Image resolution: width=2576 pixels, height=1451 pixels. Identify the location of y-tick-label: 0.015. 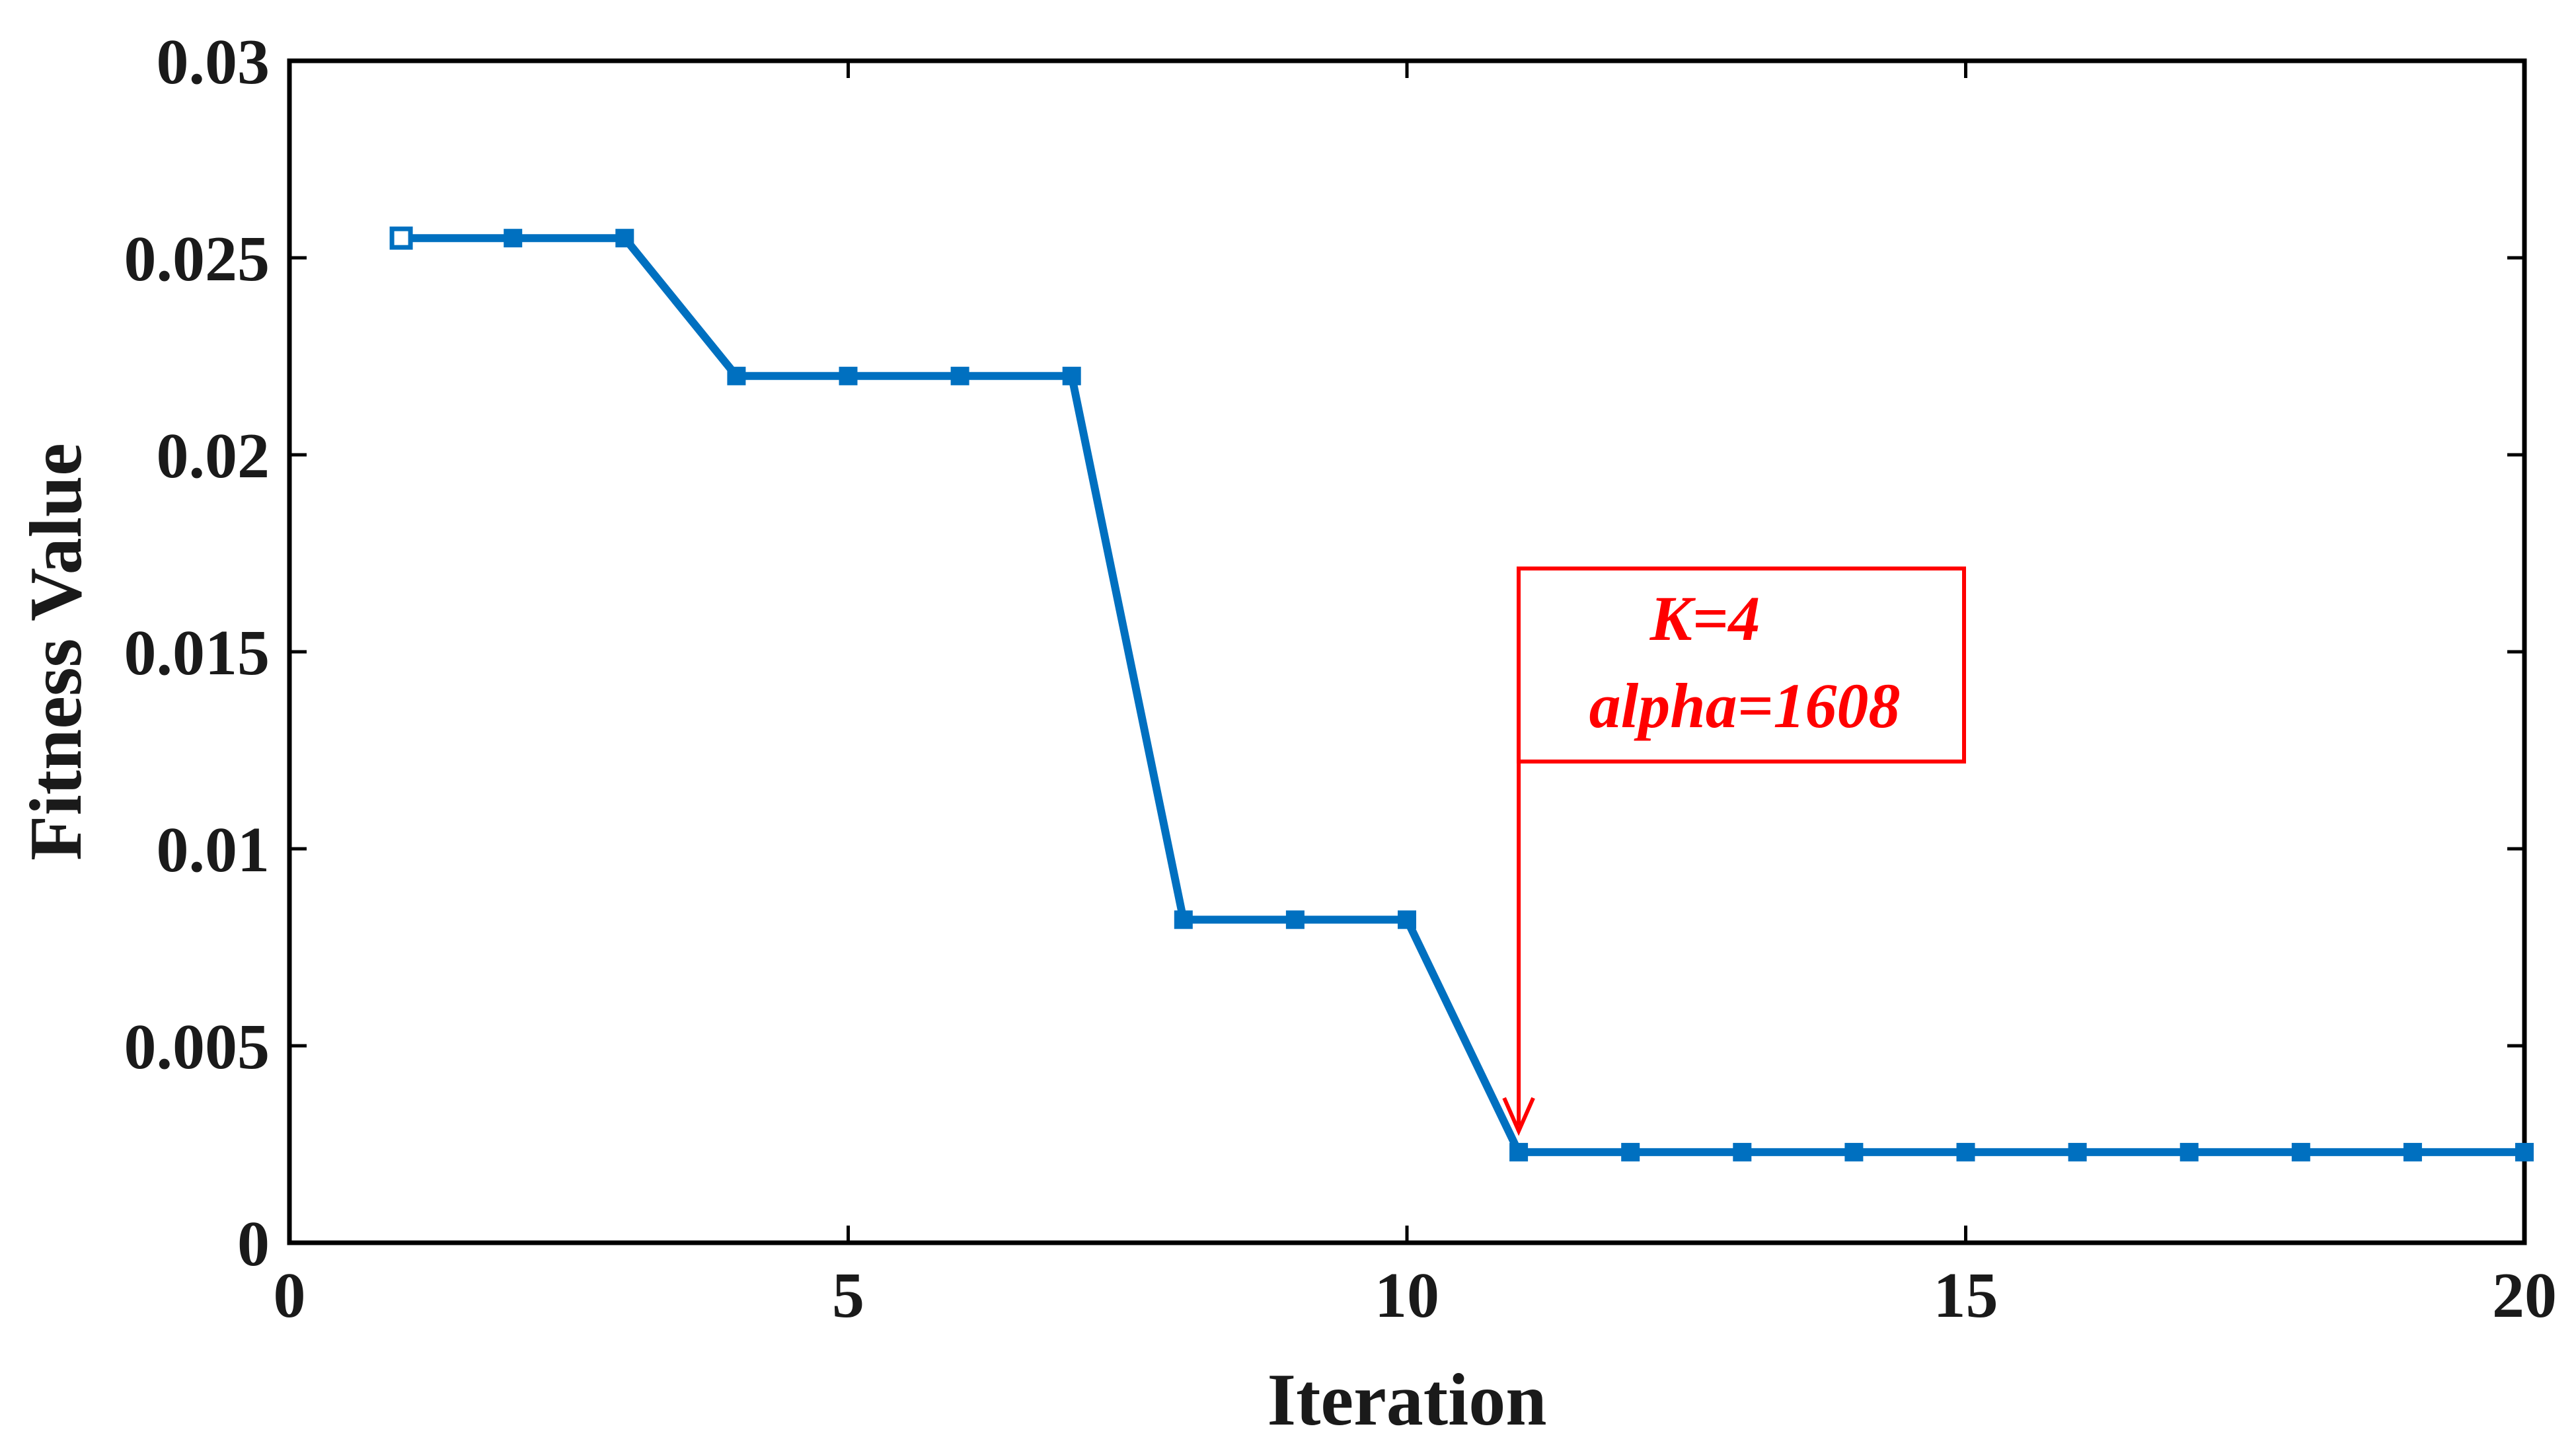
(197, 653).